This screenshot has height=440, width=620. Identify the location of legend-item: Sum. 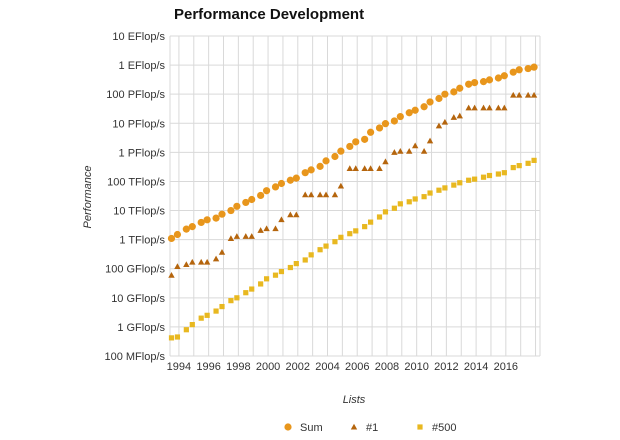
(303, 428).